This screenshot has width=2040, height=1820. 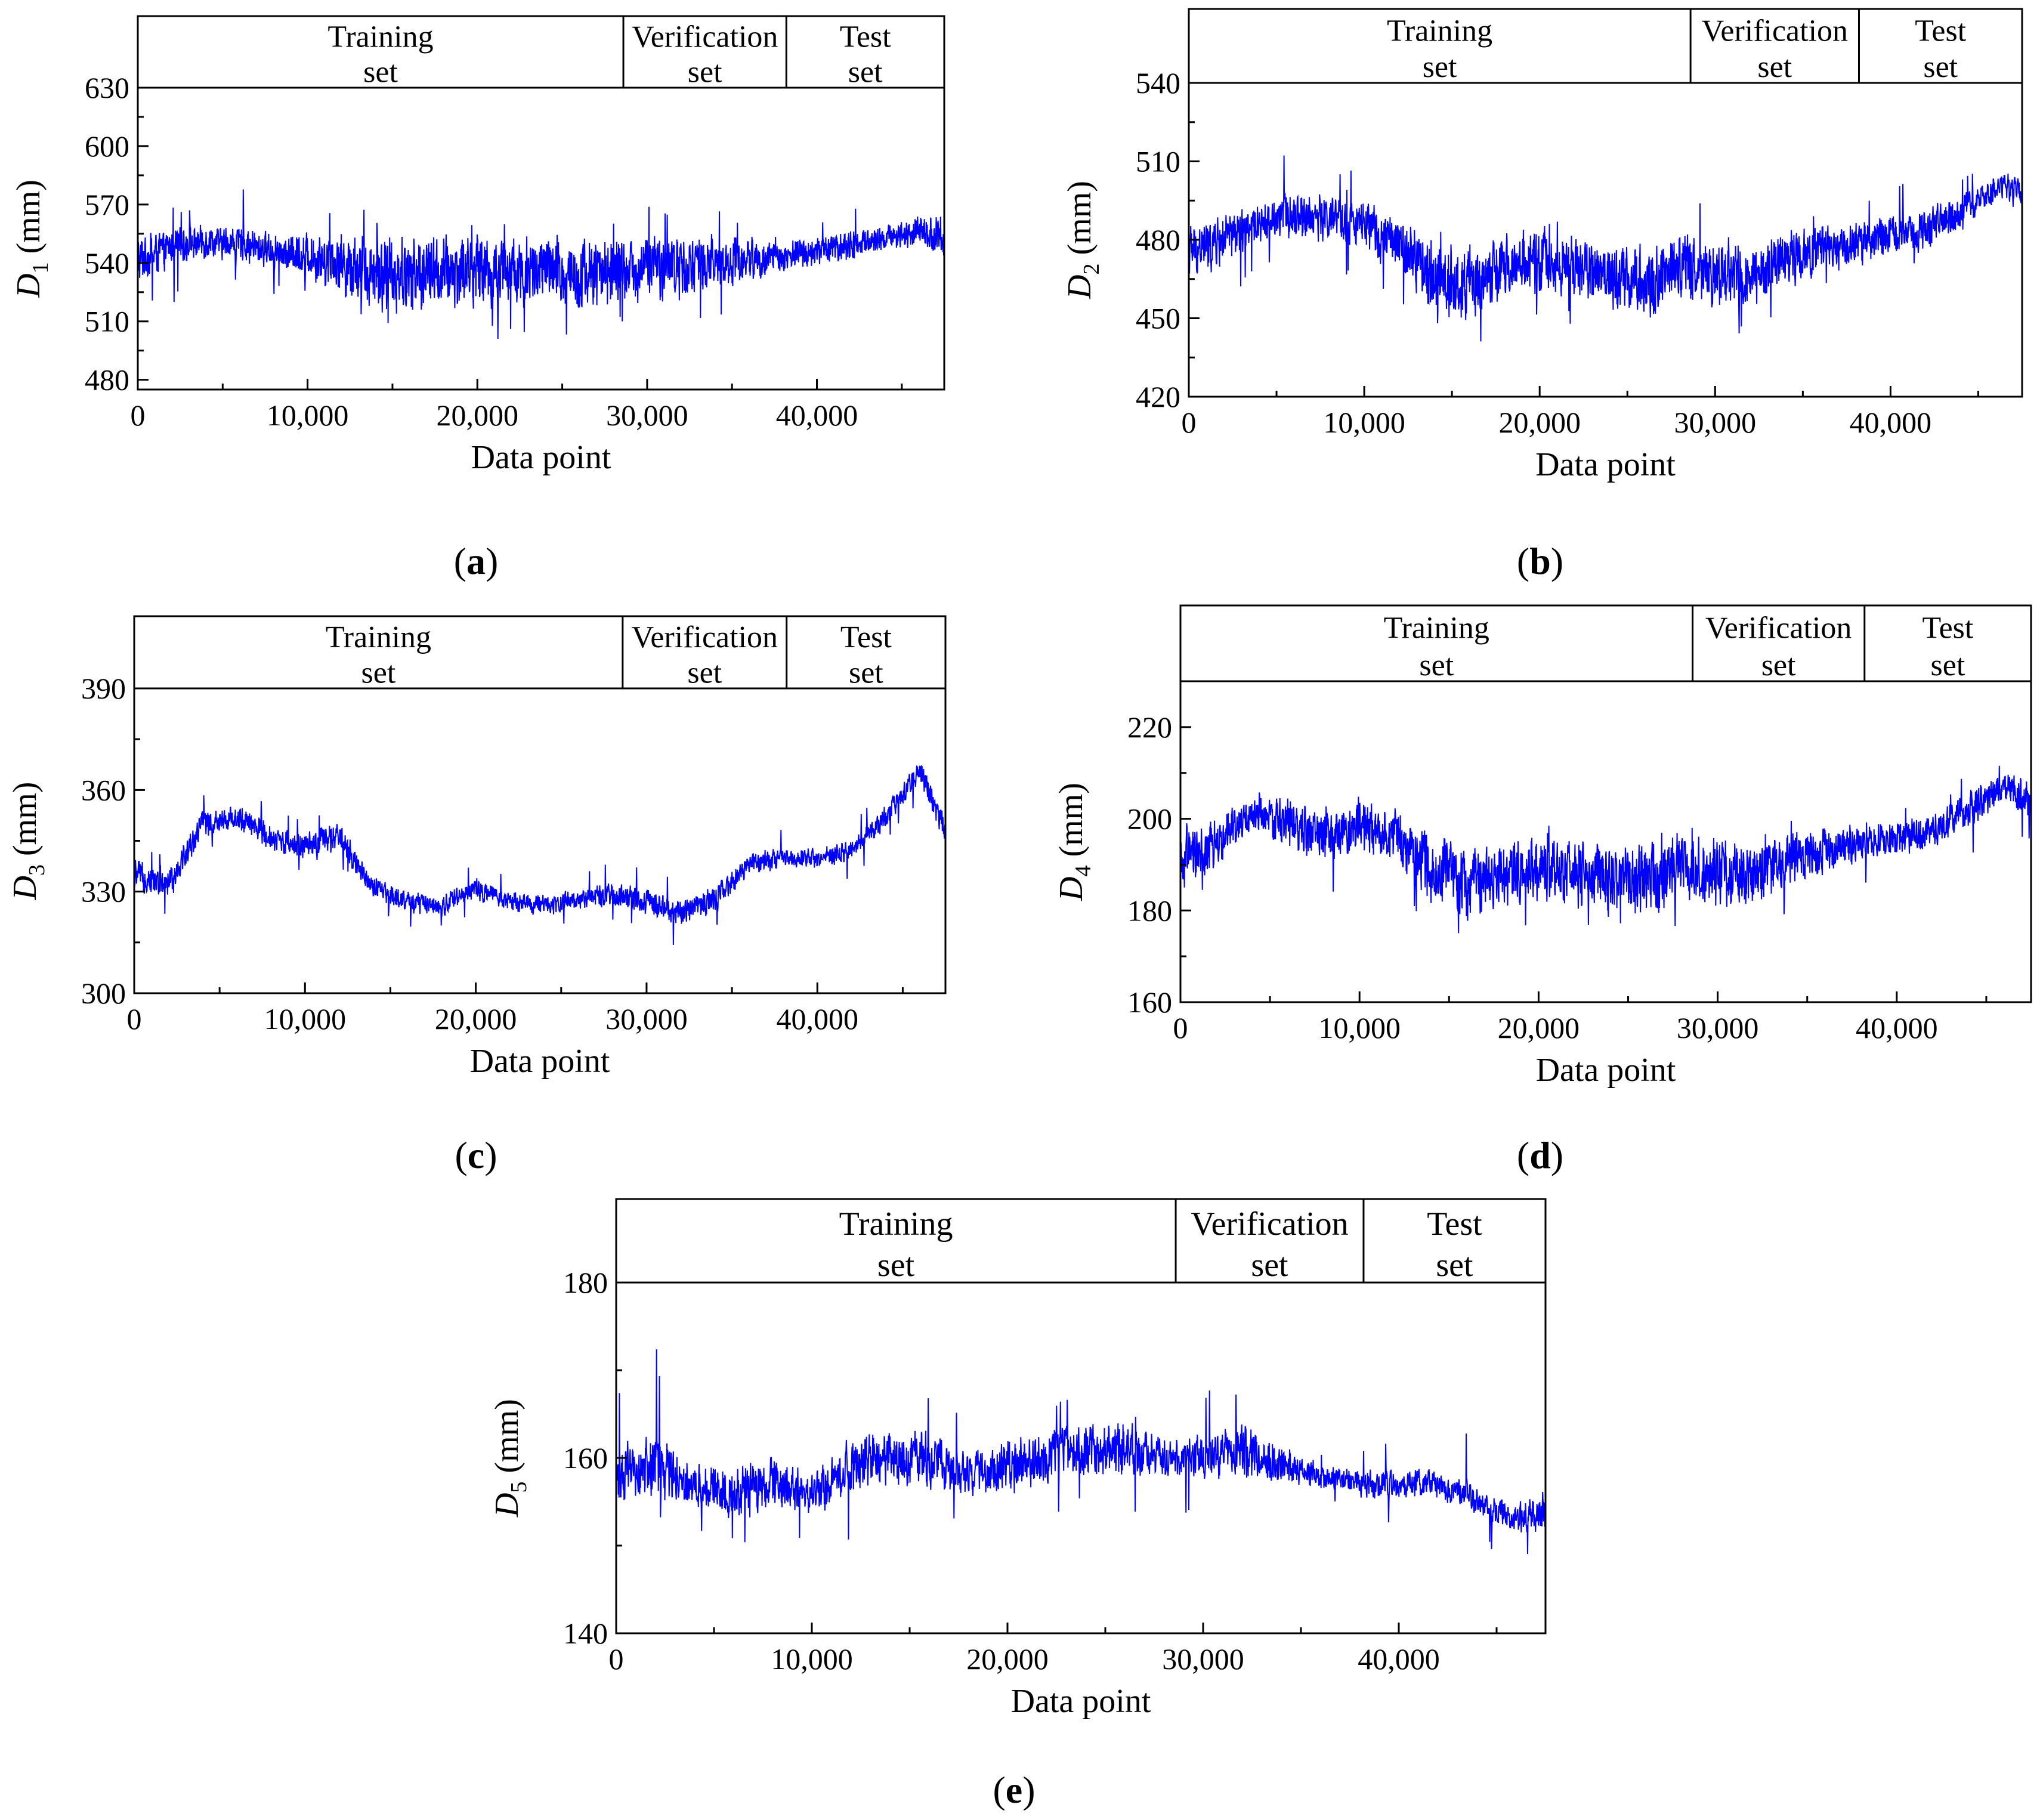 I want to click on y-tick-label: 570, so click(x=107, y=204).